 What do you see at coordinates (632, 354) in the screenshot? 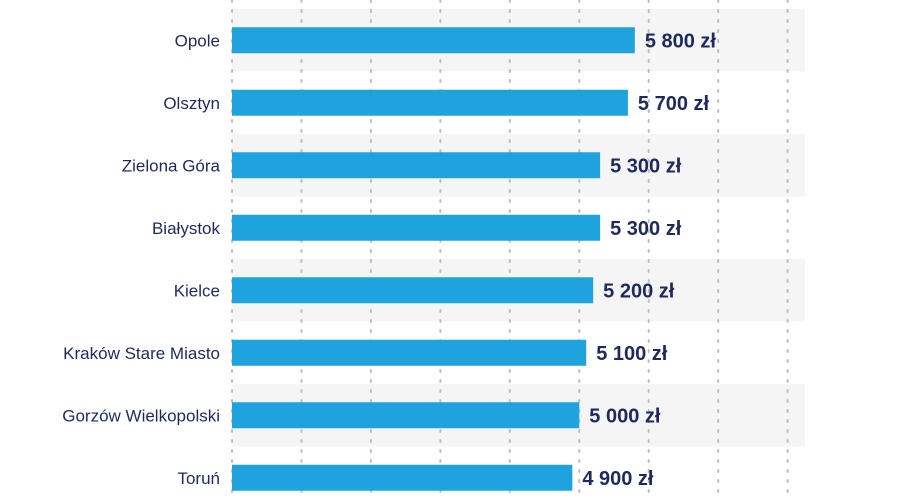
I see `value-label: 5 100 zł` at bounding box center [632, 354].